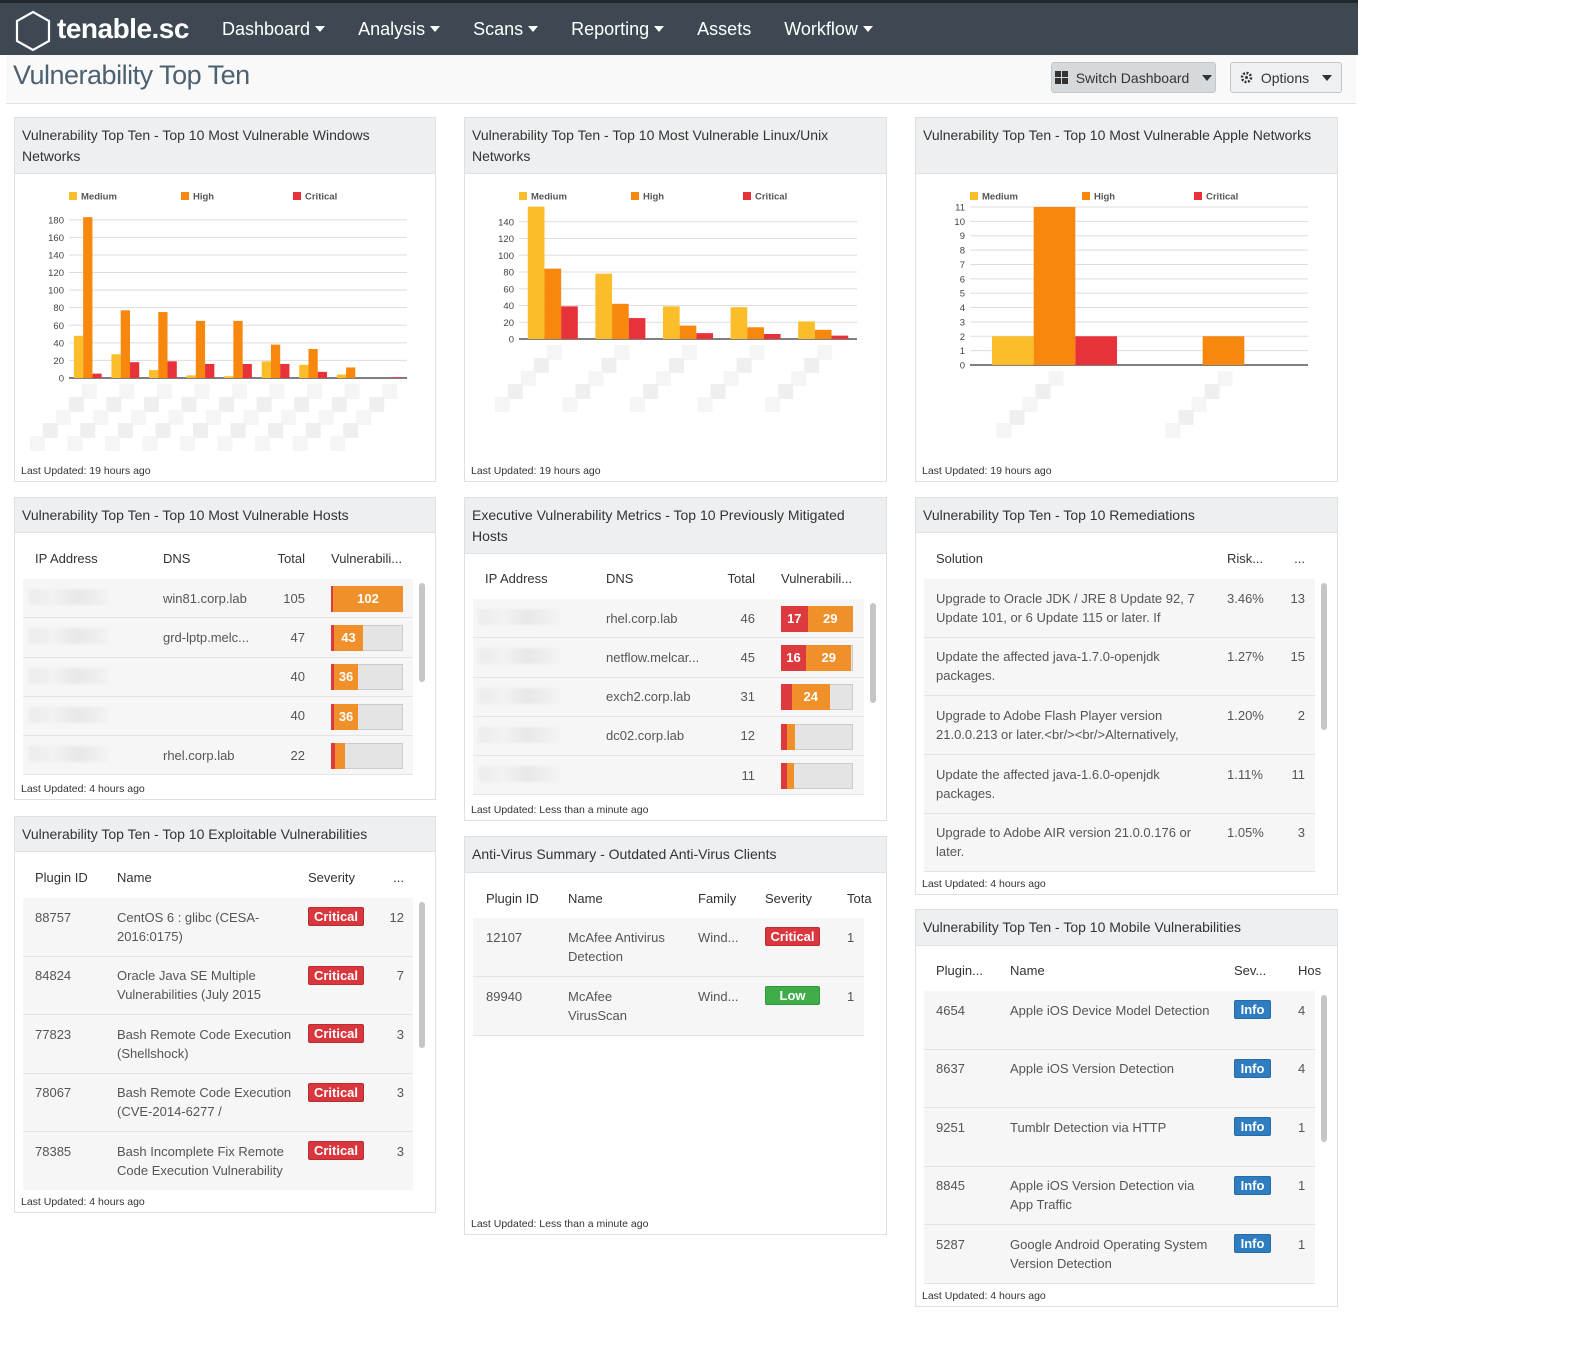 This screenshot has width=1592, height=1348. What do you see at coordinates (675, 302) in the screenshot?
I see `chart: Medium High Critical 0 20 40 60 80 100 120 140` at bounding box center [675, 302].